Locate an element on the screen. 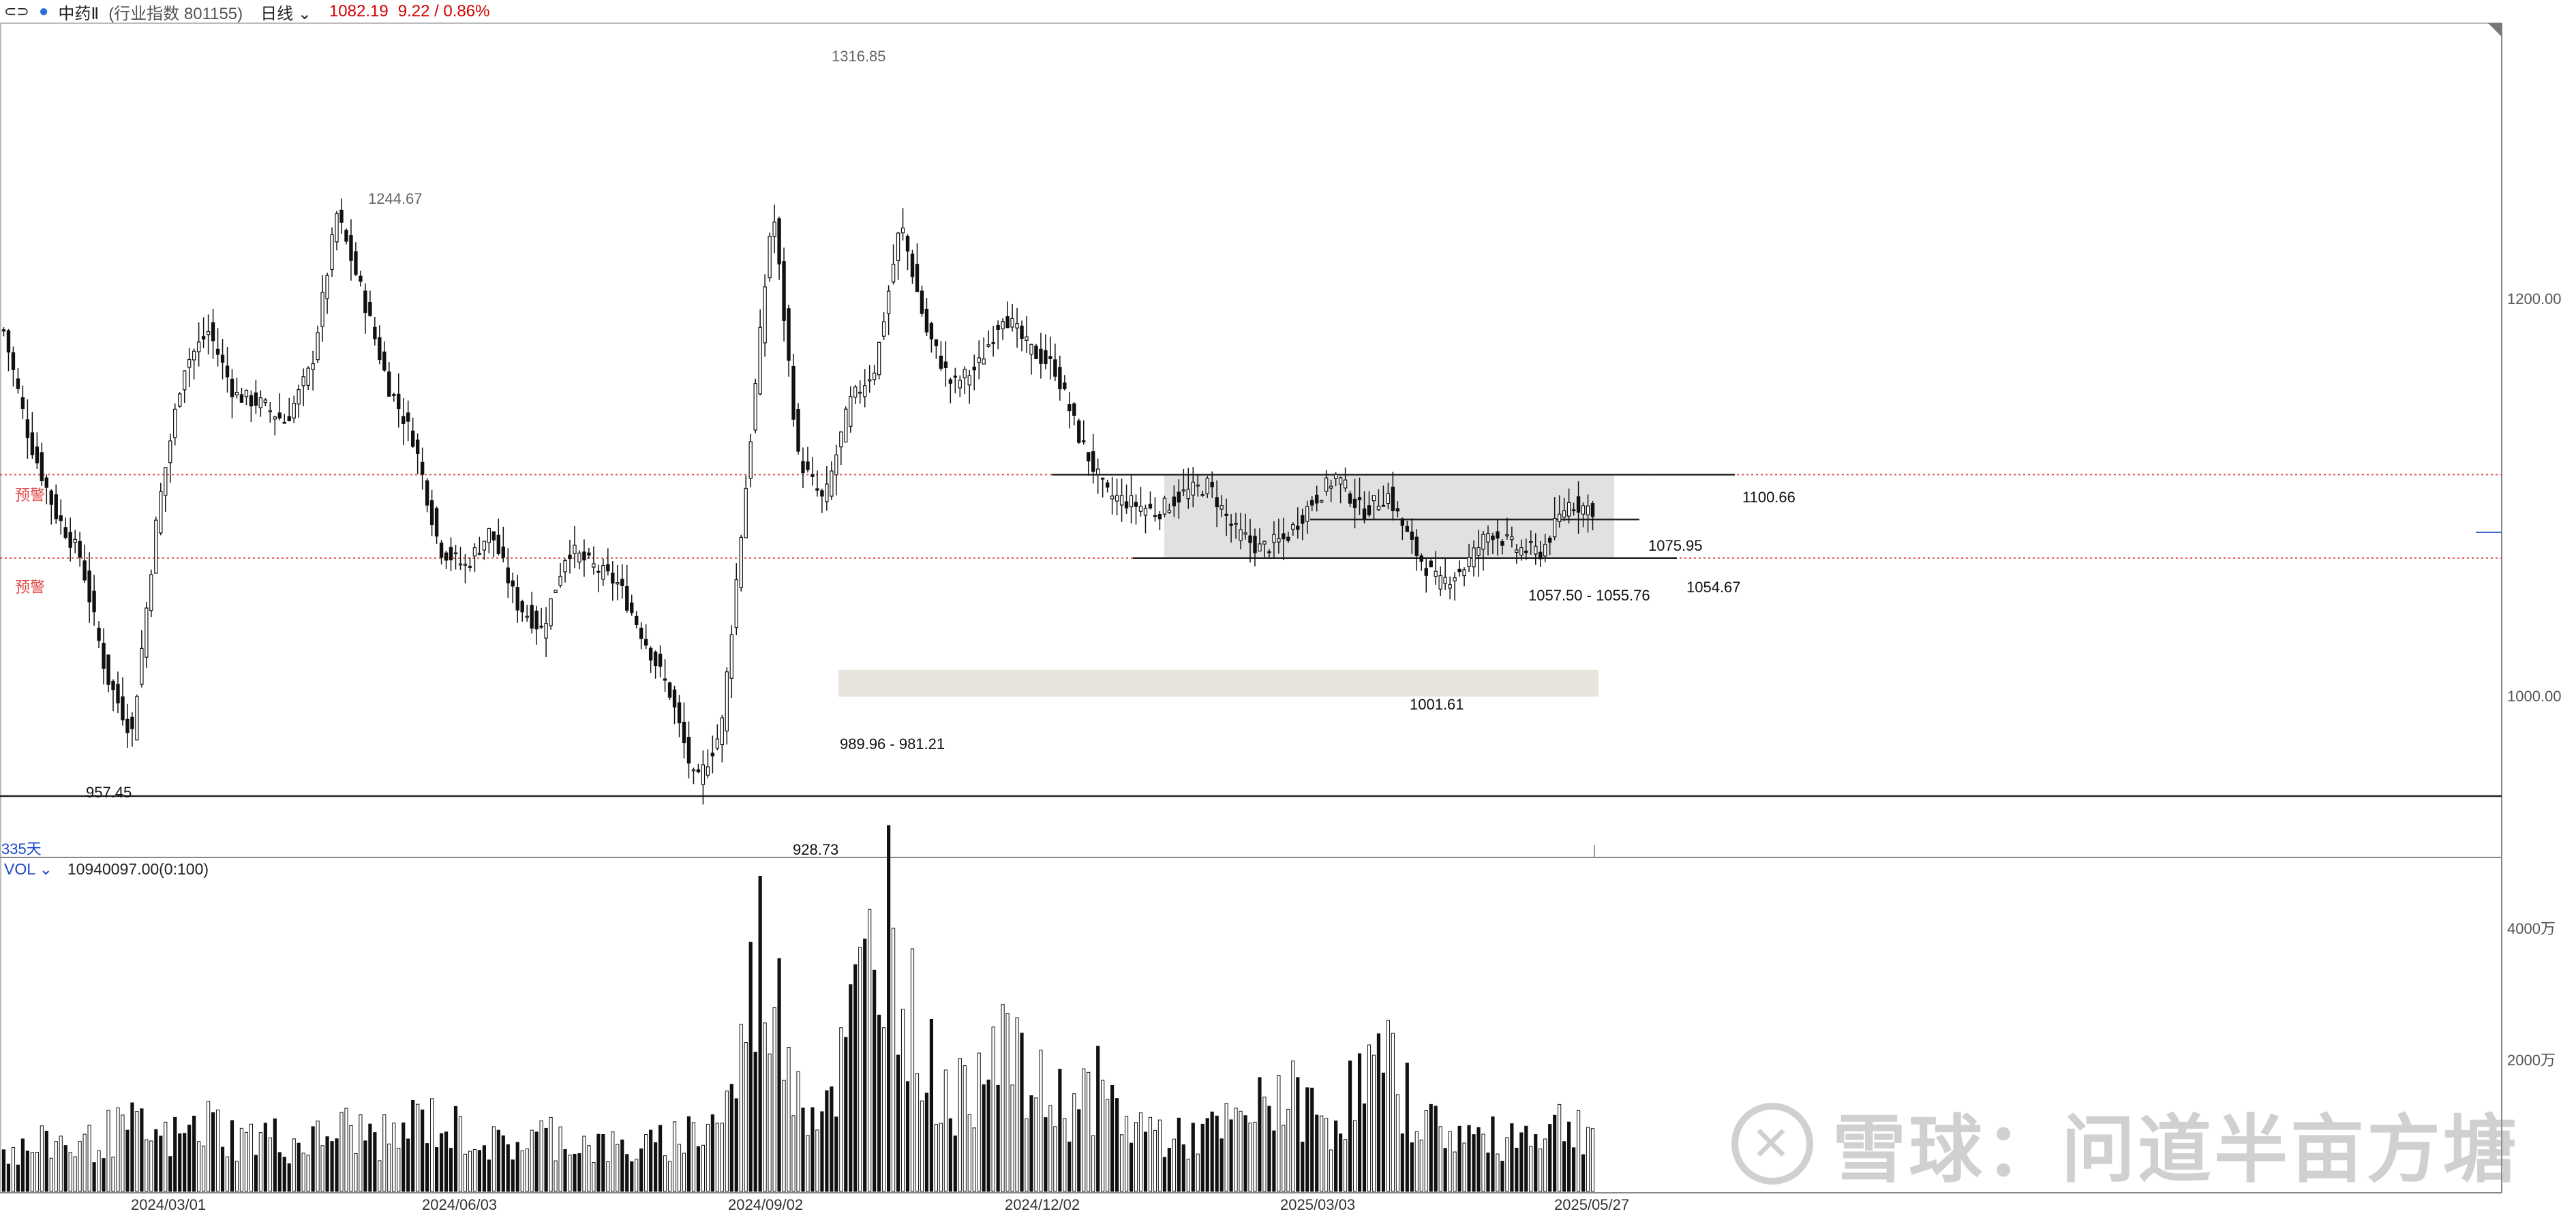 This screenshot has width=2576, height=1218. volume-indicator-selector: VOL ⌄ is located at coordinates (28, 869).